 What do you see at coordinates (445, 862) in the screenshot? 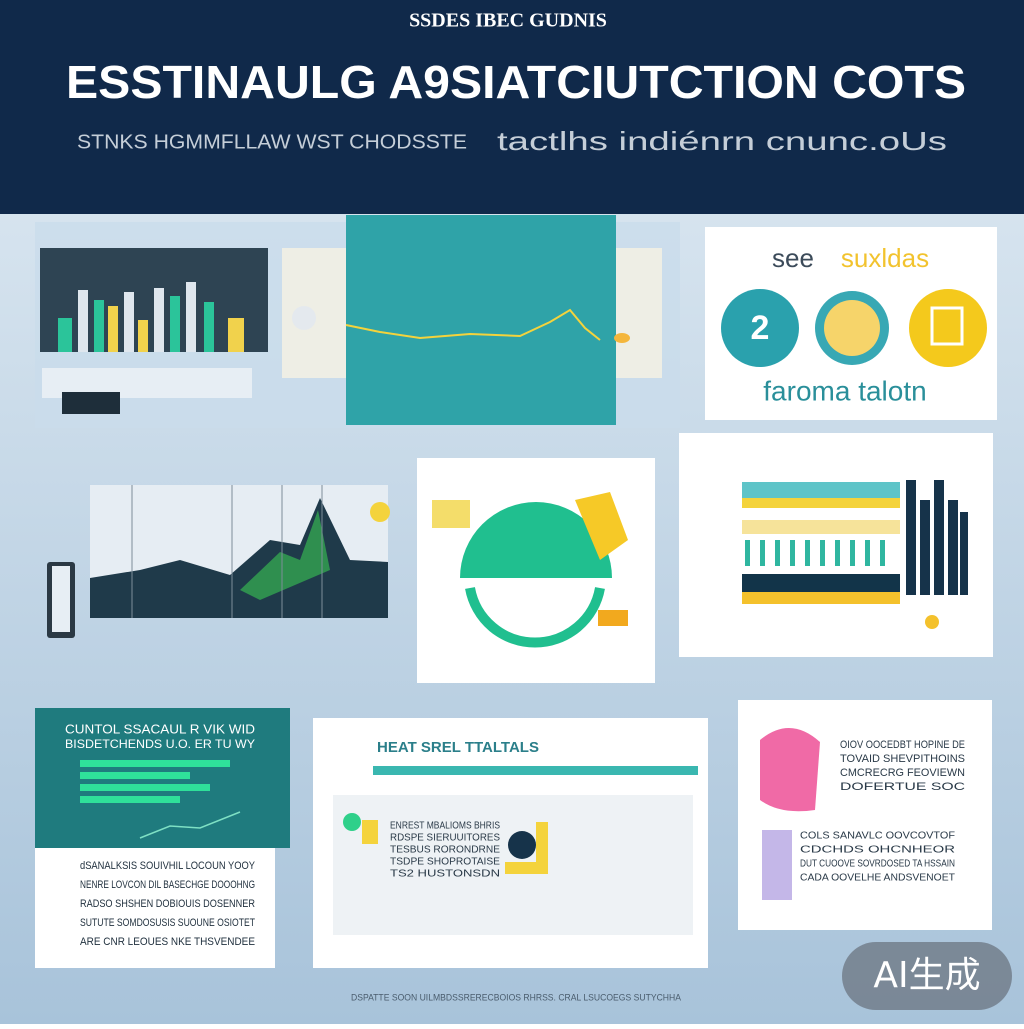
I see `body-line: TSDPE SHOPROTAISE` at bounding box center [445, 862].